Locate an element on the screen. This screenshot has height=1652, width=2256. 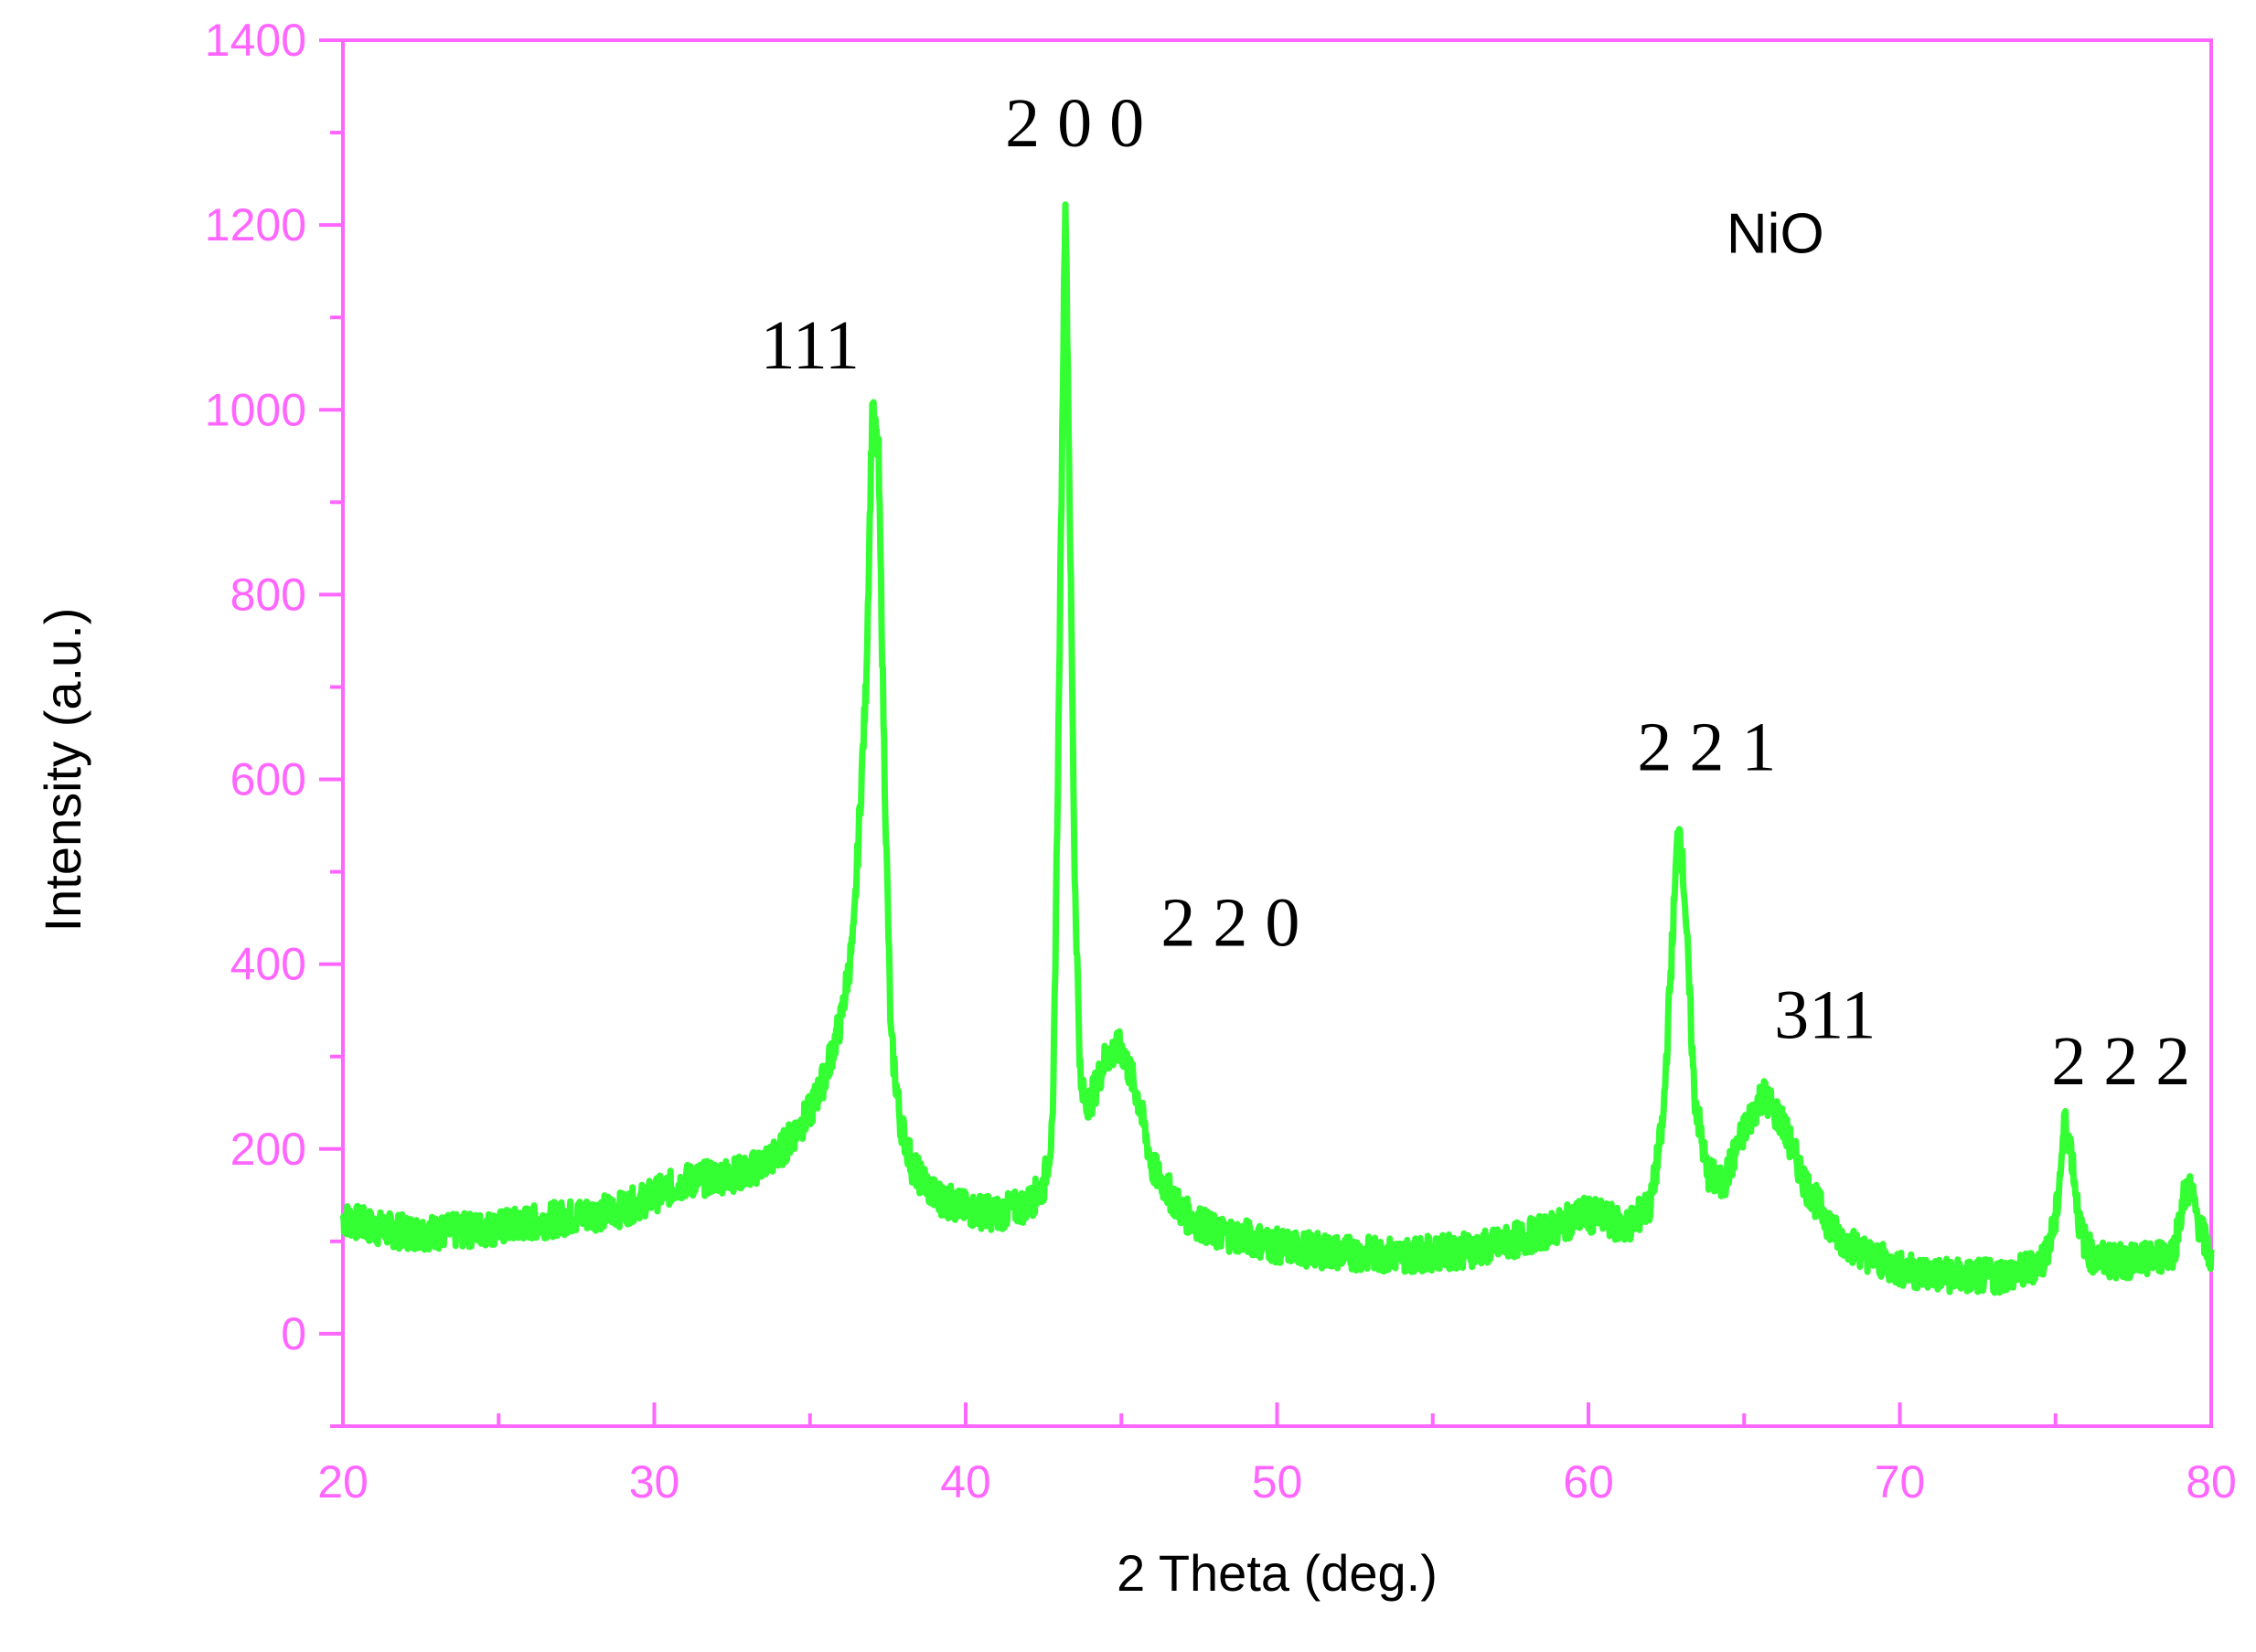
y-tick-label: 600 is located at coordinates (268, 779).